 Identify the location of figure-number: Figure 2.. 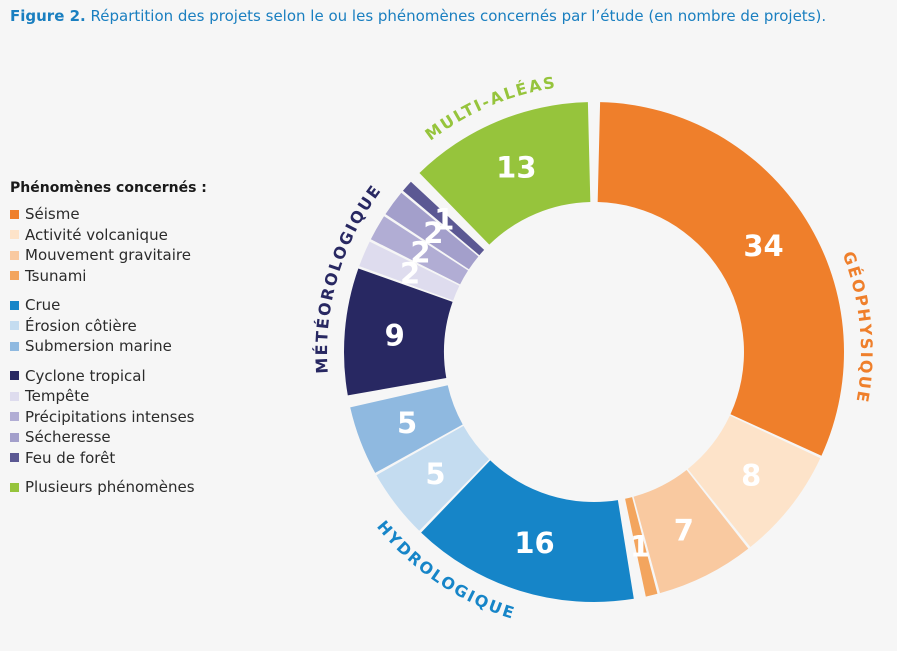
(48, 16).